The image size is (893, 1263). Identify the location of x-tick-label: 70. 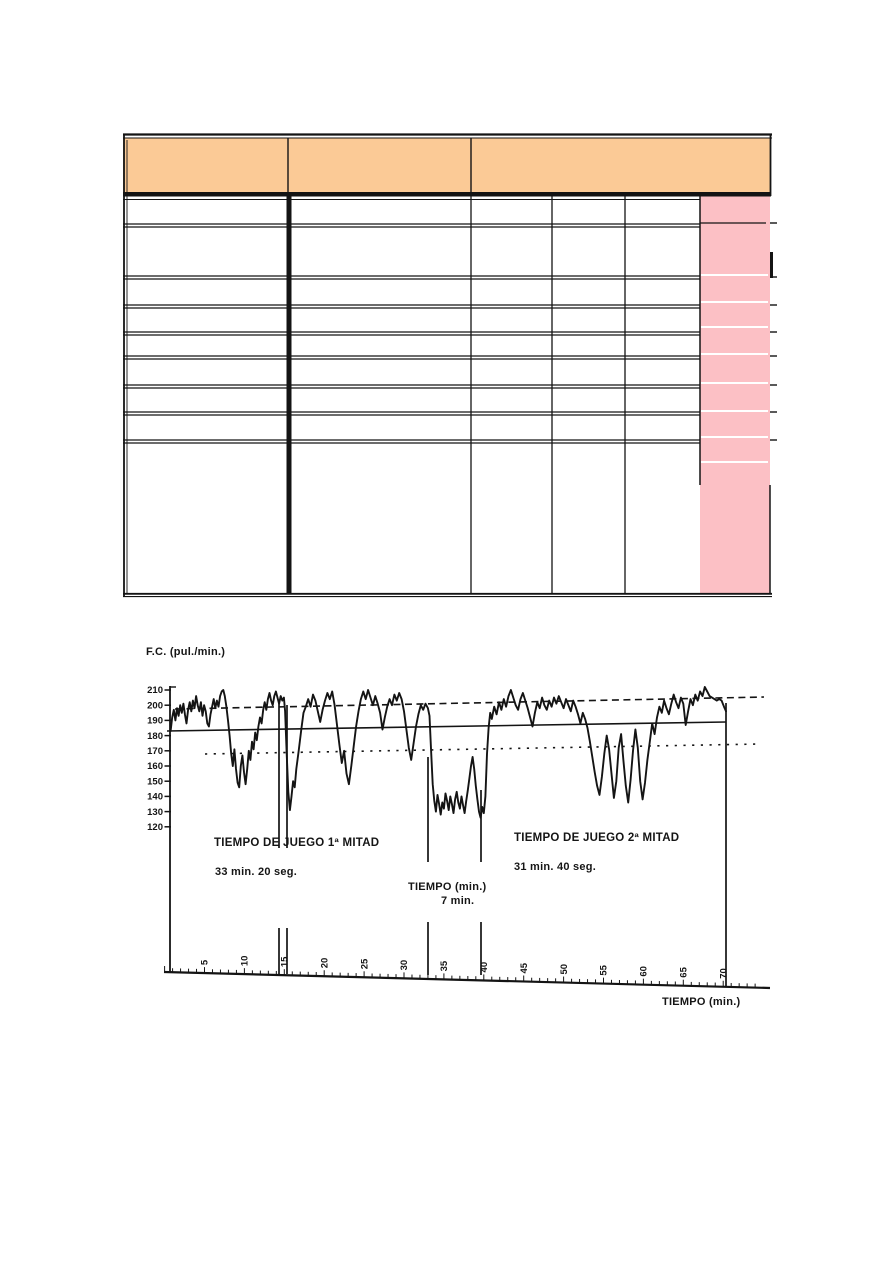
(723, 973).